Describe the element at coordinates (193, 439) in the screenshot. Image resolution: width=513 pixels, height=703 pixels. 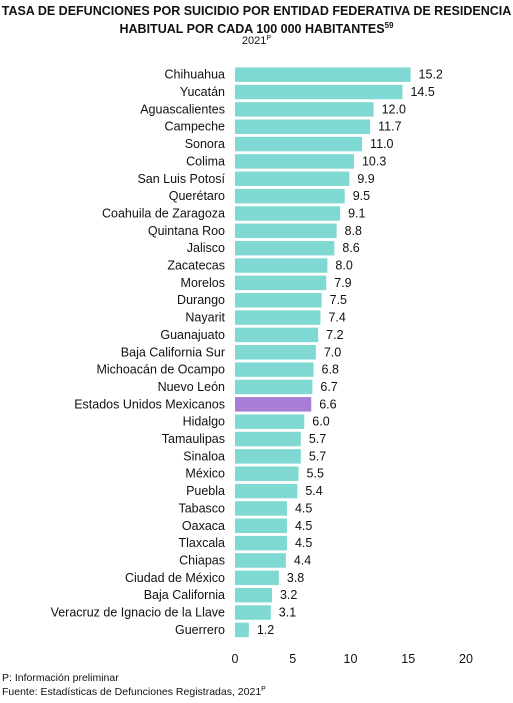
I see `category-label: Tamaulipas` at that location.